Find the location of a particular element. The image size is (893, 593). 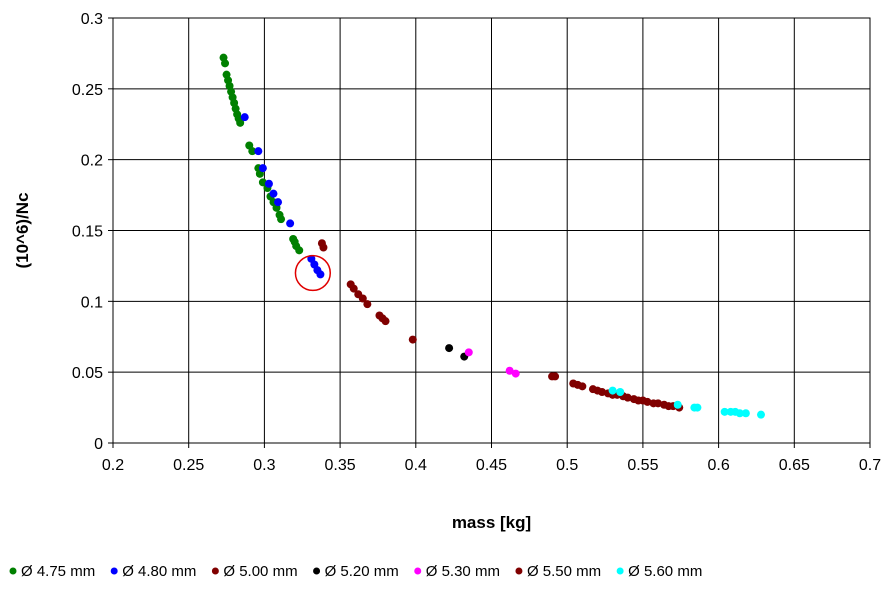

x-tick-label: 0.25 is located at coordinates (188, 465).